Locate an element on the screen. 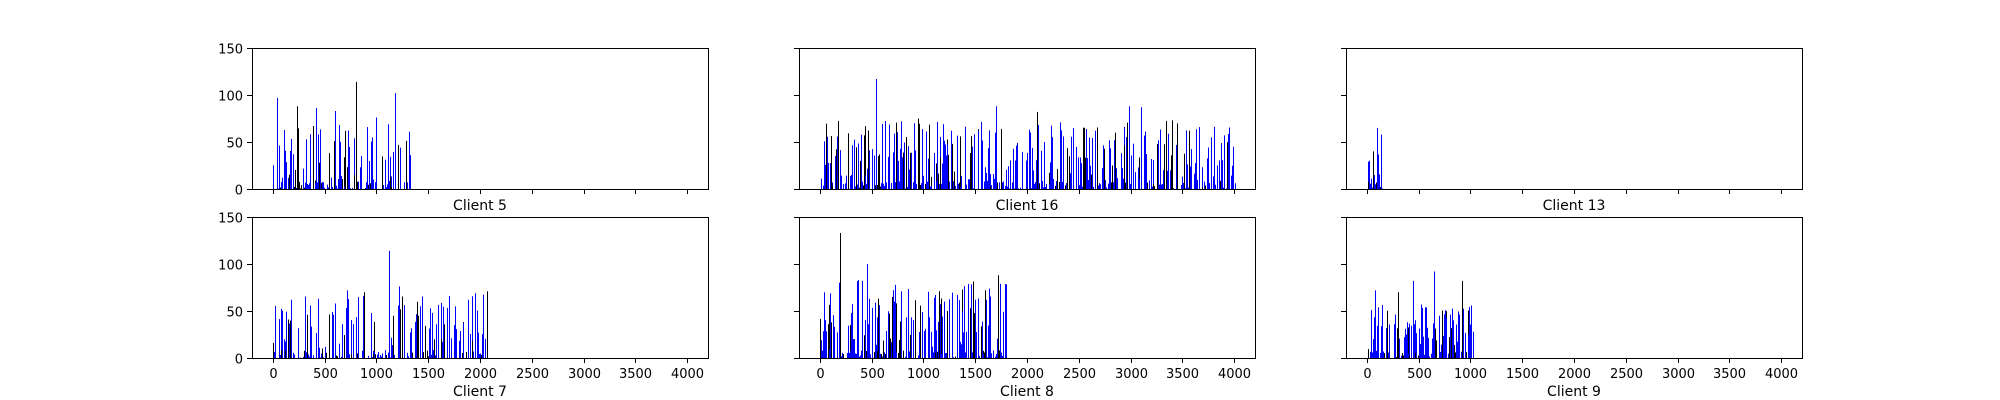 The width and height of the screenshot is (2000, 400). subplot-client-9: 0 500 1000 1500 2000 2500 3000 3500 4000 Client 9 is located at coordinates (1572, 308).